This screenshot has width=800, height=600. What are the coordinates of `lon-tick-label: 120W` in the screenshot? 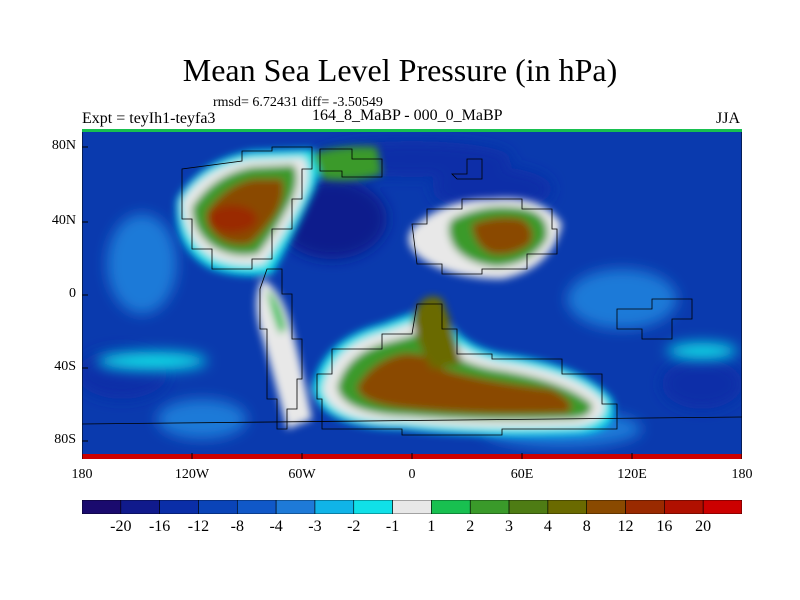 It's located at (192, 474).